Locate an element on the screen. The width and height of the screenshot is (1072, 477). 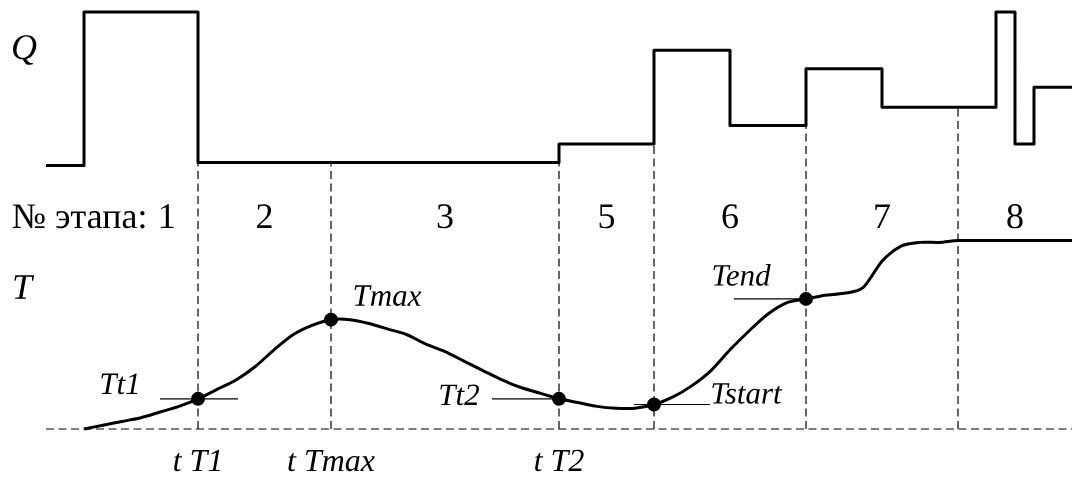
text: 5 is located at coordinates (607, 216).